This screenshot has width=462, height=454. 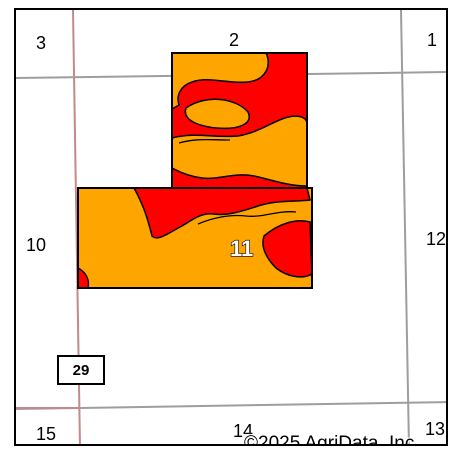 What do you see at coordinates (436, 239) in the screenshot?
I see `section-label-12: 12` at bounding box center [436, 239].